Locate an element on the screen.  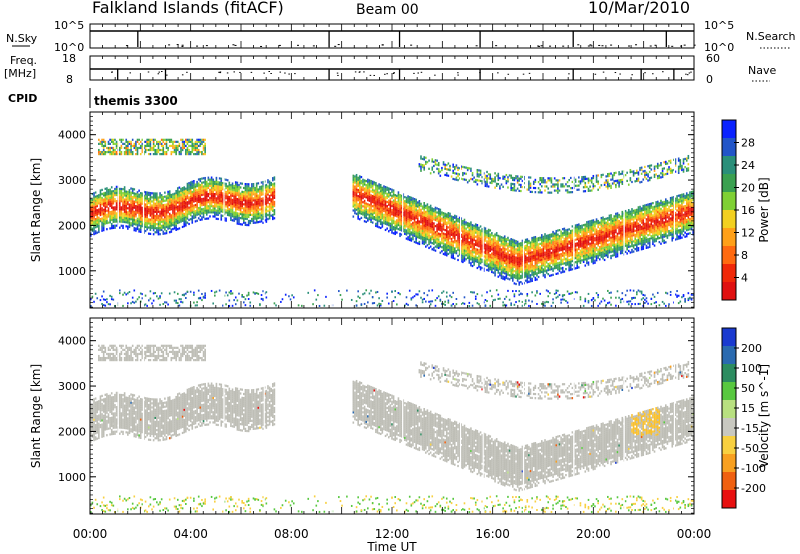
nsearch-bottom-tick: 10^0 is located at coordinates (719, 47).